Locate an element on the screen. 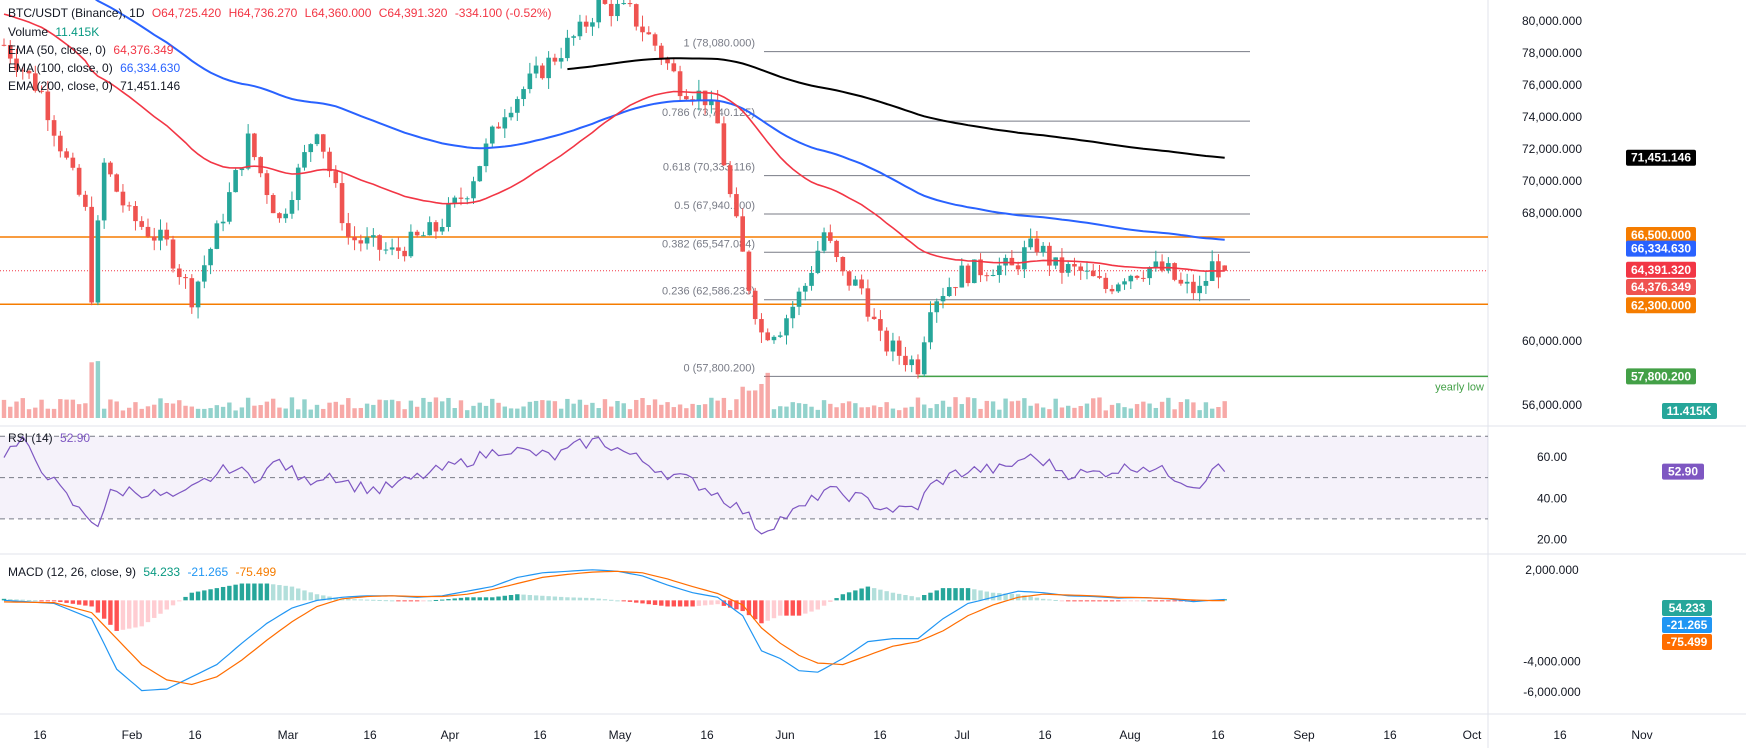 The height and width of the screenshot is (748, 1746). signal-line is located at coordinates (614, 628).